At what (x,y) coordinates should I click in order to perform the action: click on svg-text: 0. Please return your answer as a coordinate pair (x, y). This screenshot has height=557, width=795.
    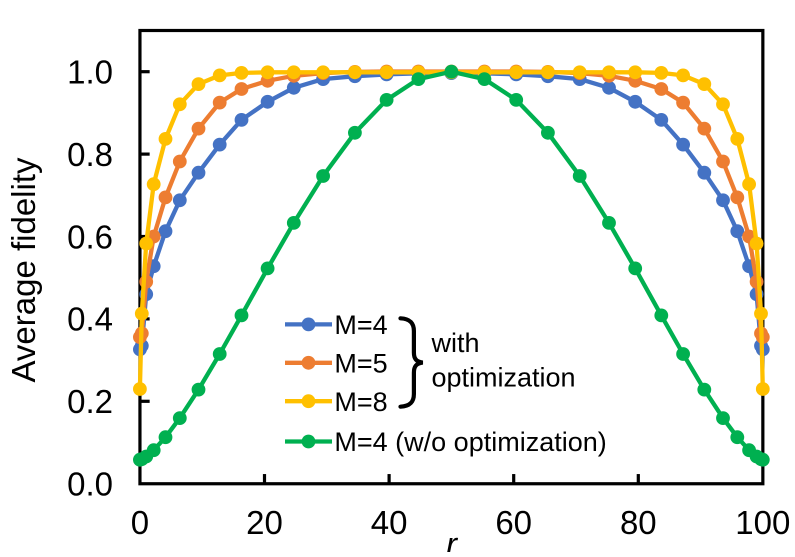
    Looking at the image, I should click on (140, 522).